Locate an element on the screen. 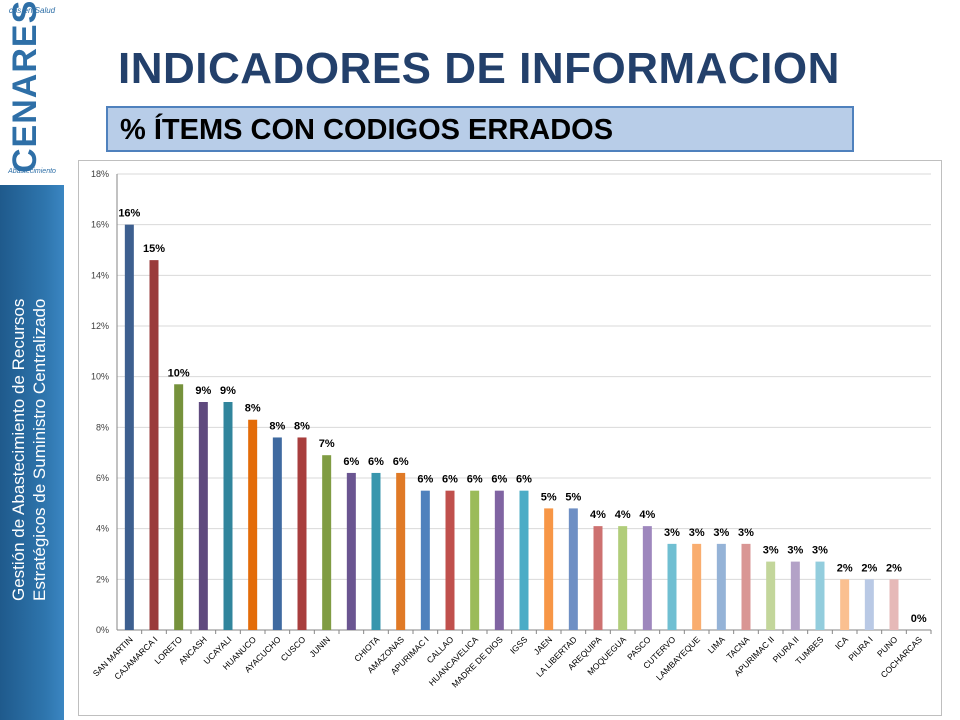 Image resolution: width=960 pixels, height=720 pixels. y-tick-label: 16% is located at coordinates (100, 225).